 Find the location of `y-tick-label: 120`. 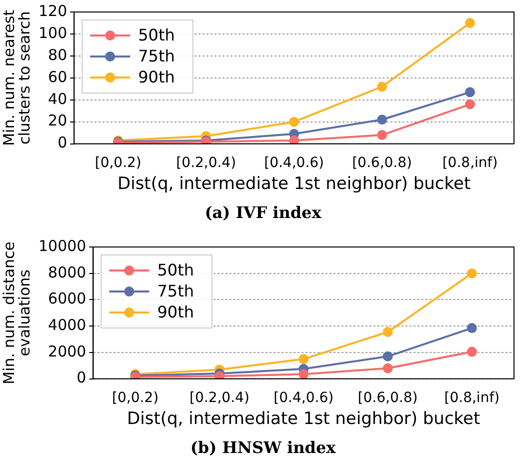

y-tick-label: 120 is located at coordinates (53, 11).